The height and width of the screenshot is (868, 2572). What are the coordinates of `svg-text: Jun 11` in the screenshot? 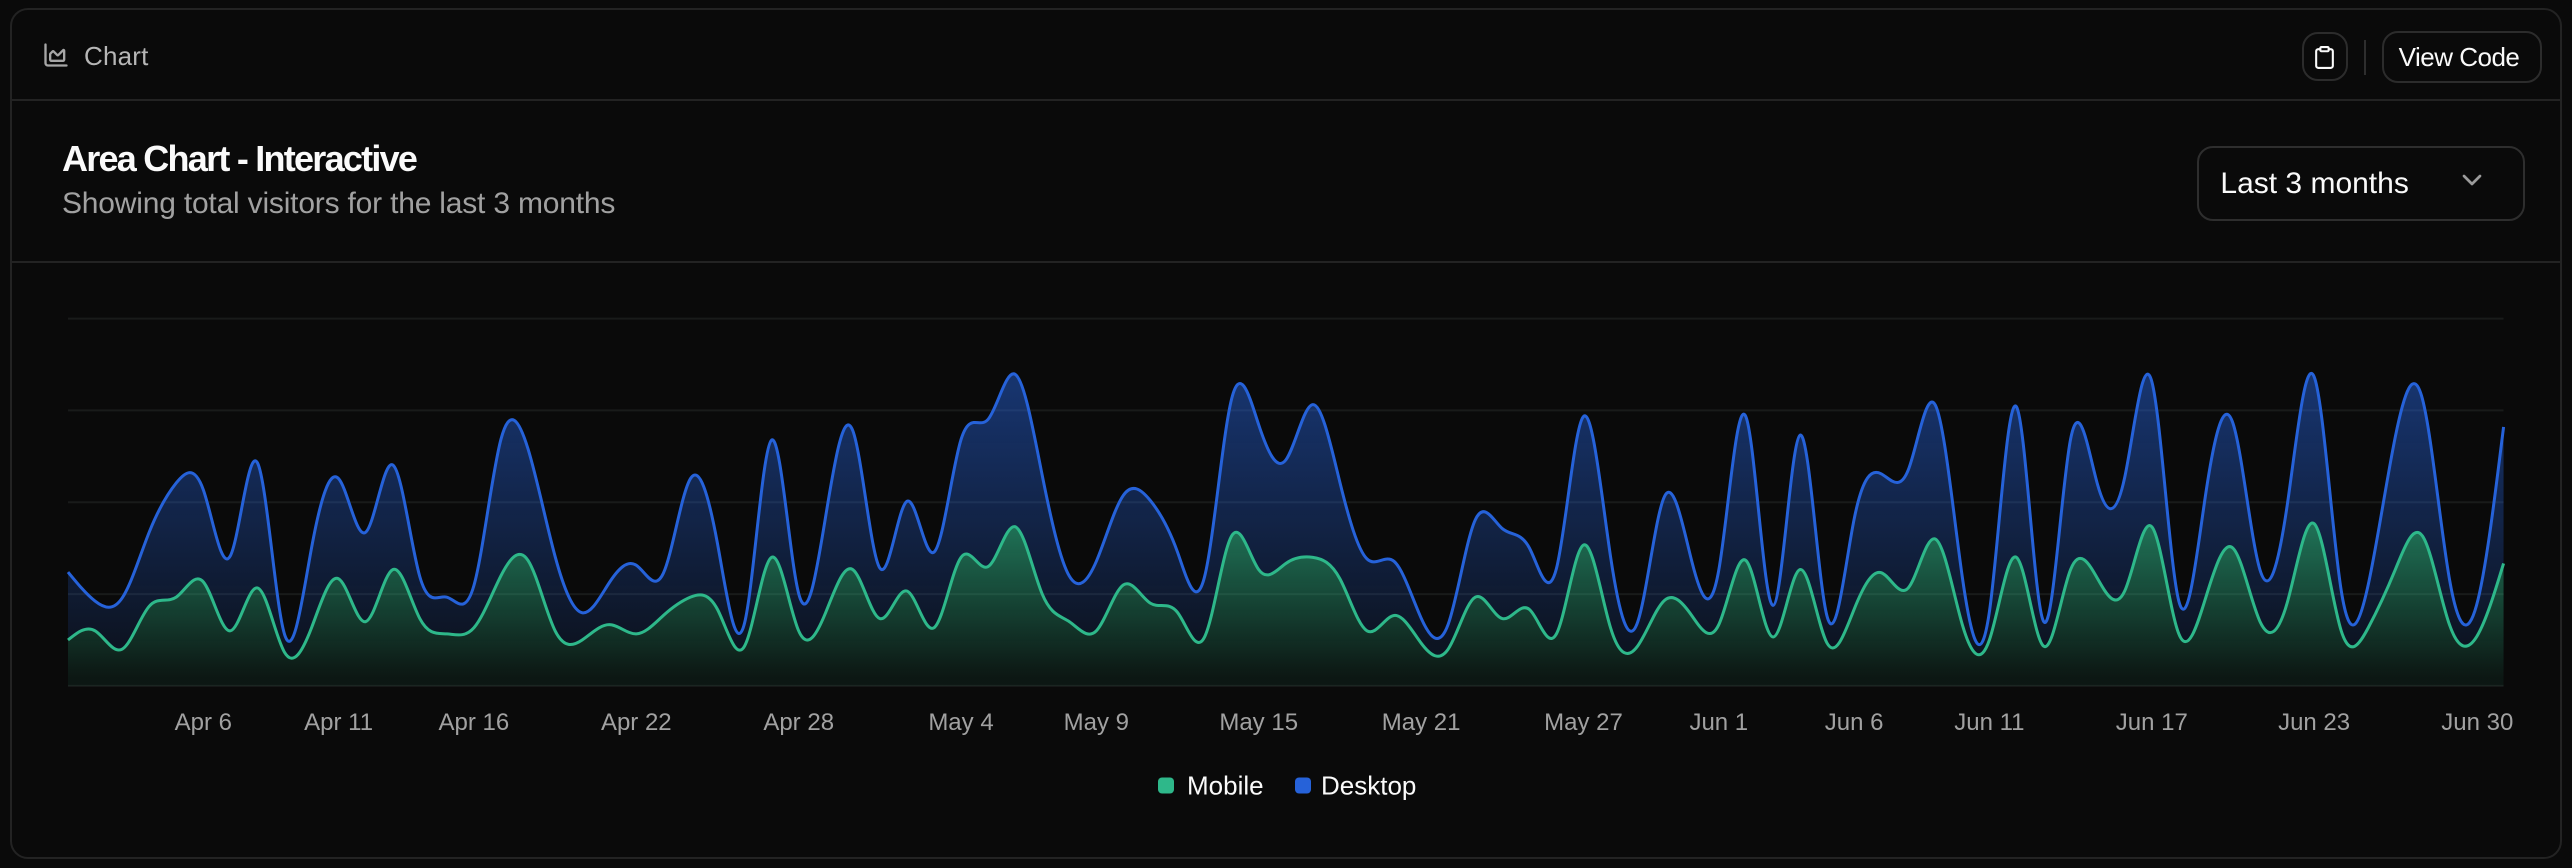 It's located at (1989, 722).